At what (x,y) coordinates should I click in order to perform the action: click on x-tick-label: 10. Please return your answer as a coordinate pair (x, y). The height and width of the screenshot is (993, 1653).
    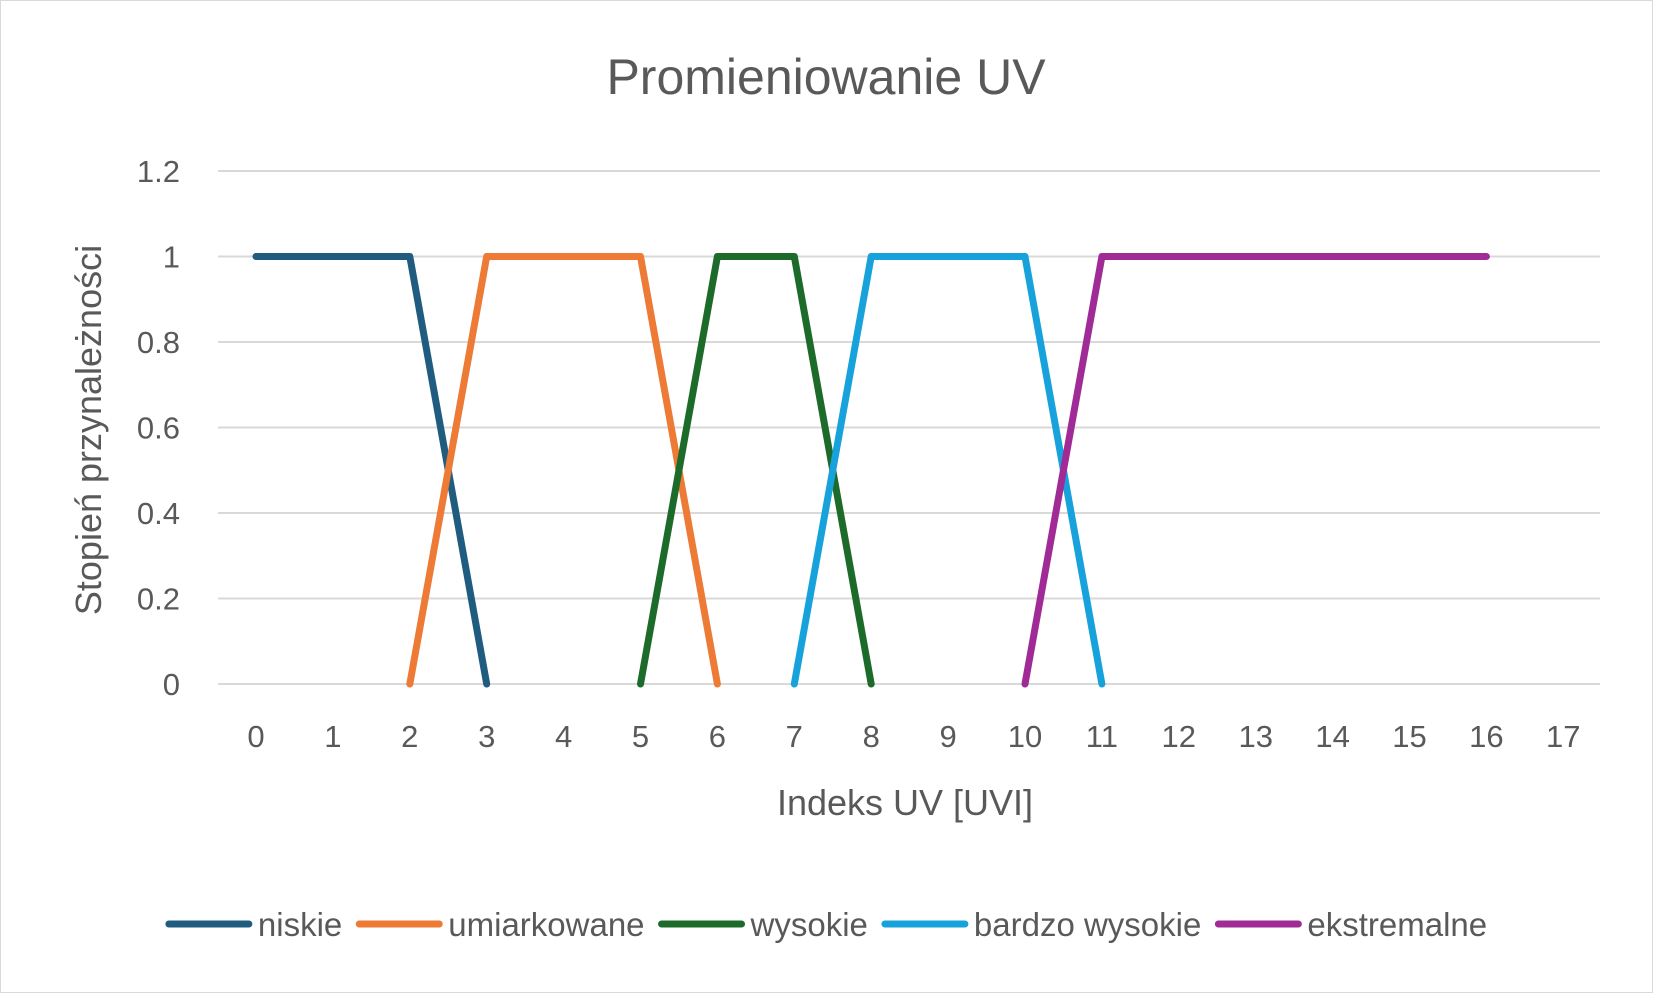
    Looking at the image, I should click on (1025, 736).